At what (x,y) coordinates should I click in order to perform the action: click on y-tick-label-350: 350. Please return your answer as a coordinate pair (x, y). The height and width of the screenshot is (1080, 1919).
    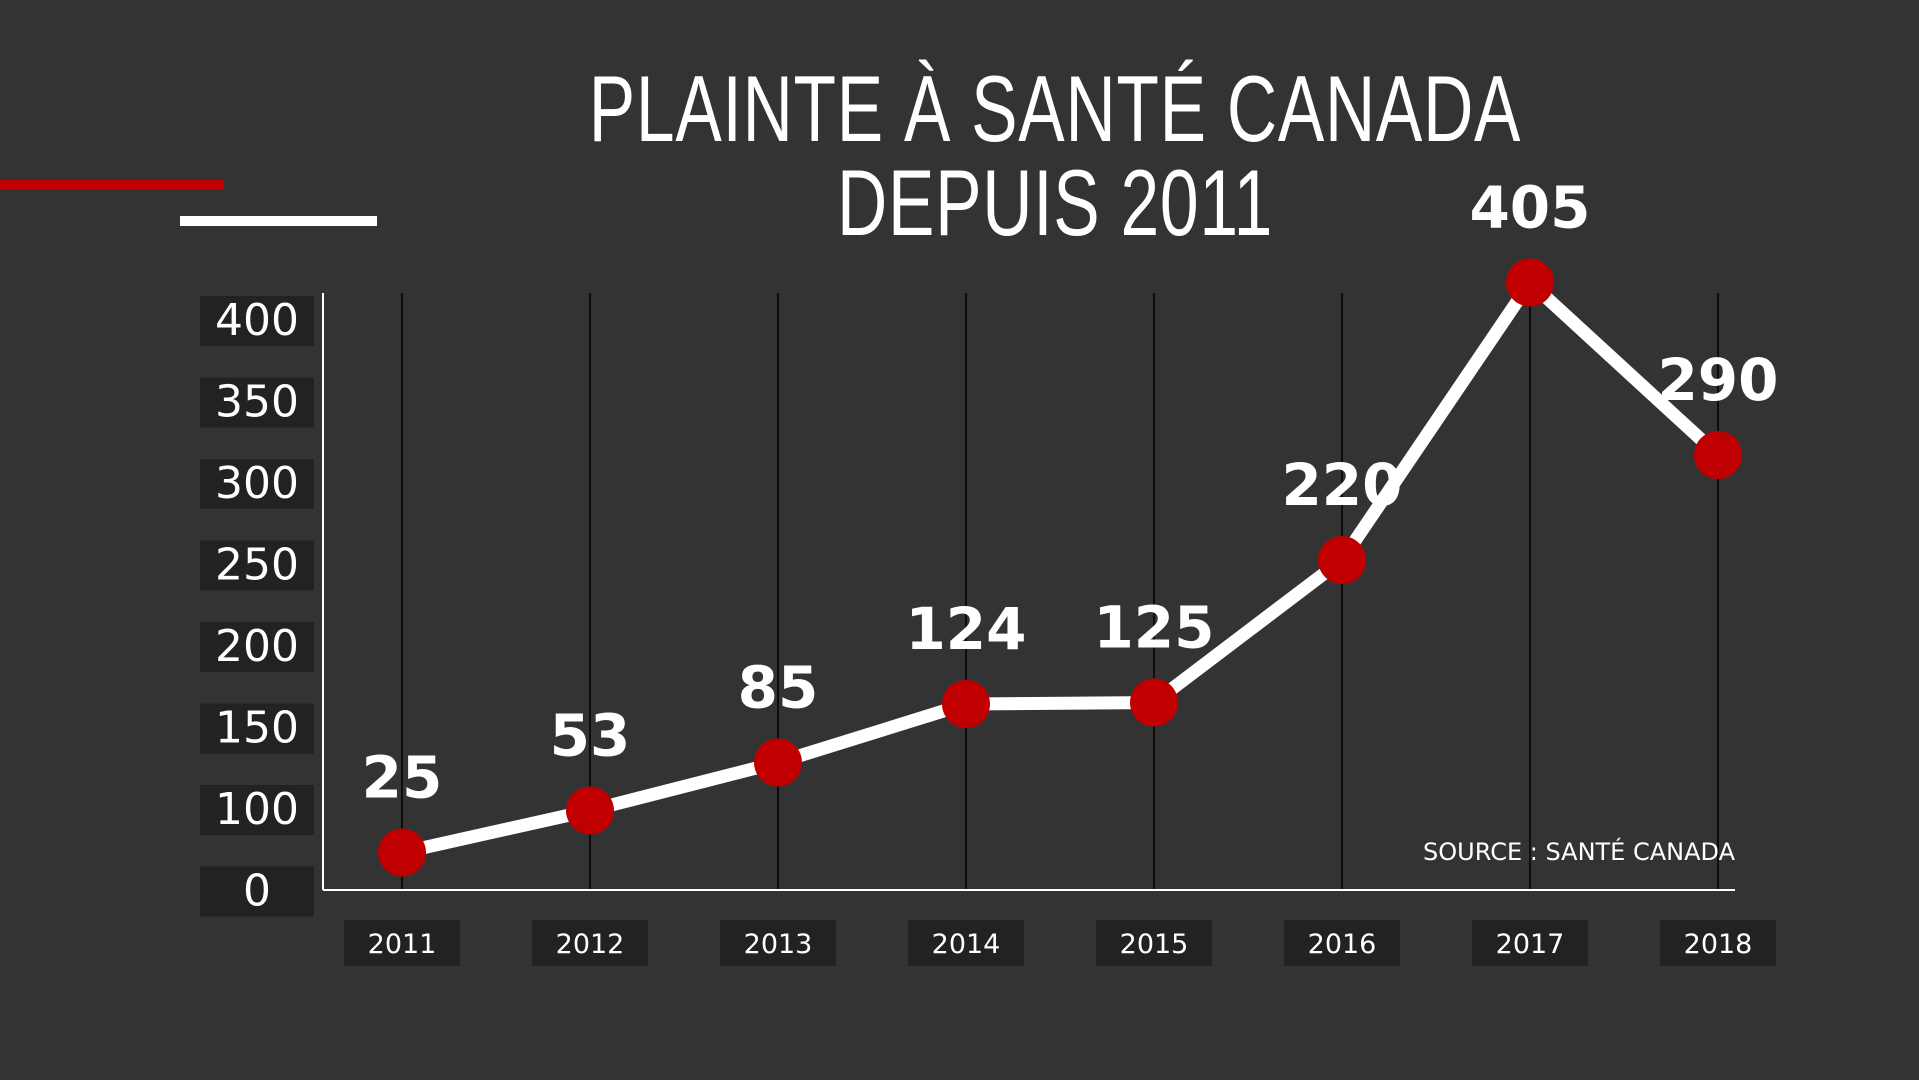
    Looking at the image, I should click on (257, 402).